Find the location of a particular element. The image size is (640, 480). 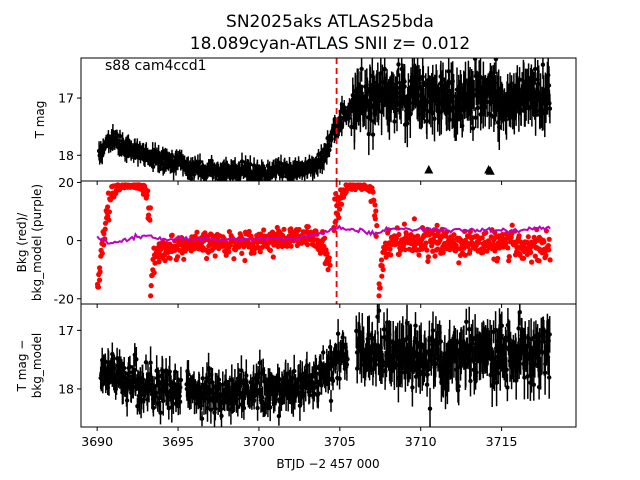

y-tick-label: 18 is located at coordinates (66, 155).